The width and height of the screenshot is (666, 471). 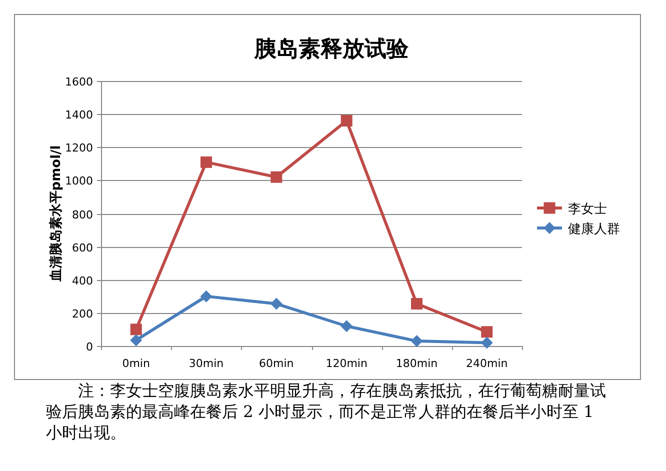 What do you see at coordinates (587, 209) in the screenshot?
I see `legend-label: 李女士` at bounding box center [587, 209].